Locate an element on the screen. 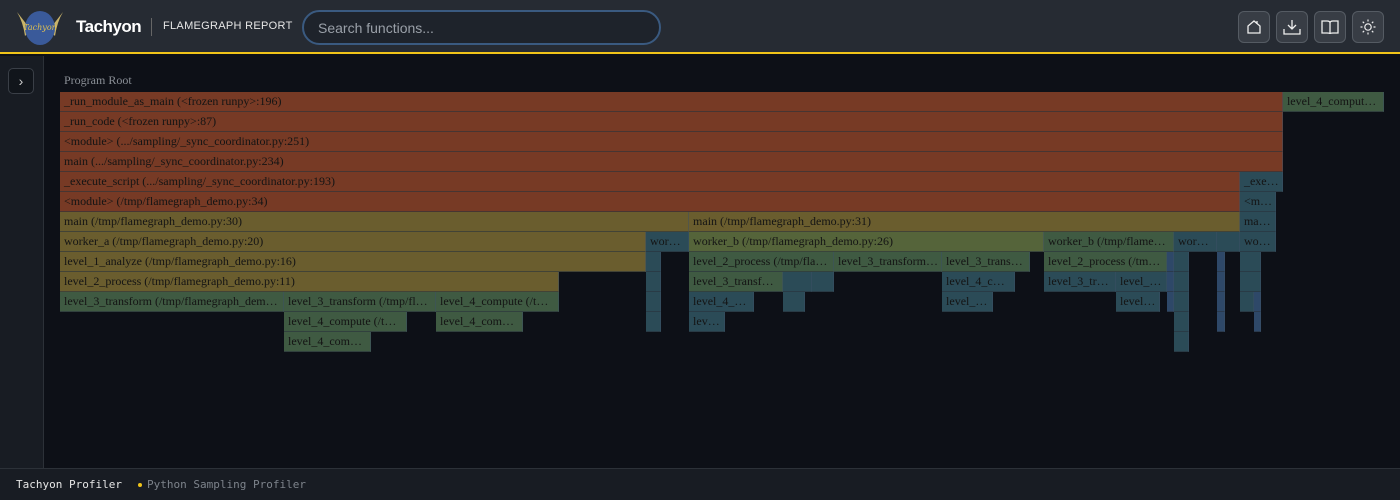 Image resolution: width=1400 pixels, height=500 pixels. chevron-right-icon: › is located at coordinates (21, 81).